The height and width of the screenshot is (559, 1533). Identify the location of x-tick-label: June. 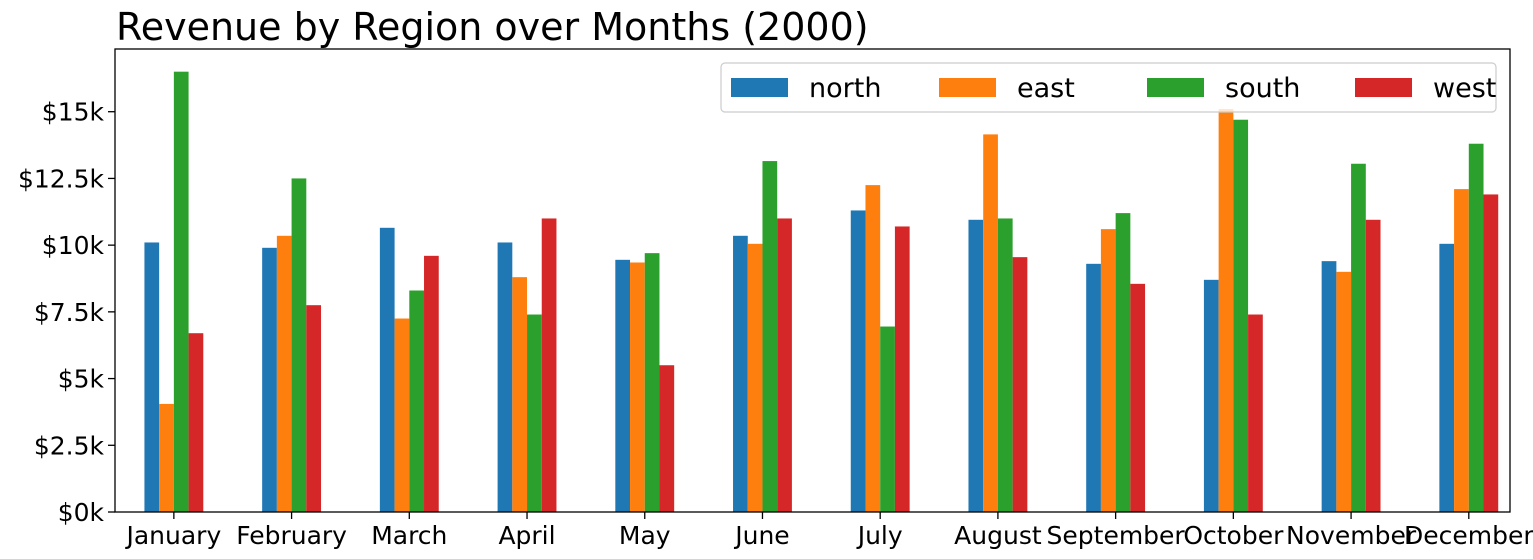
(761, 535).